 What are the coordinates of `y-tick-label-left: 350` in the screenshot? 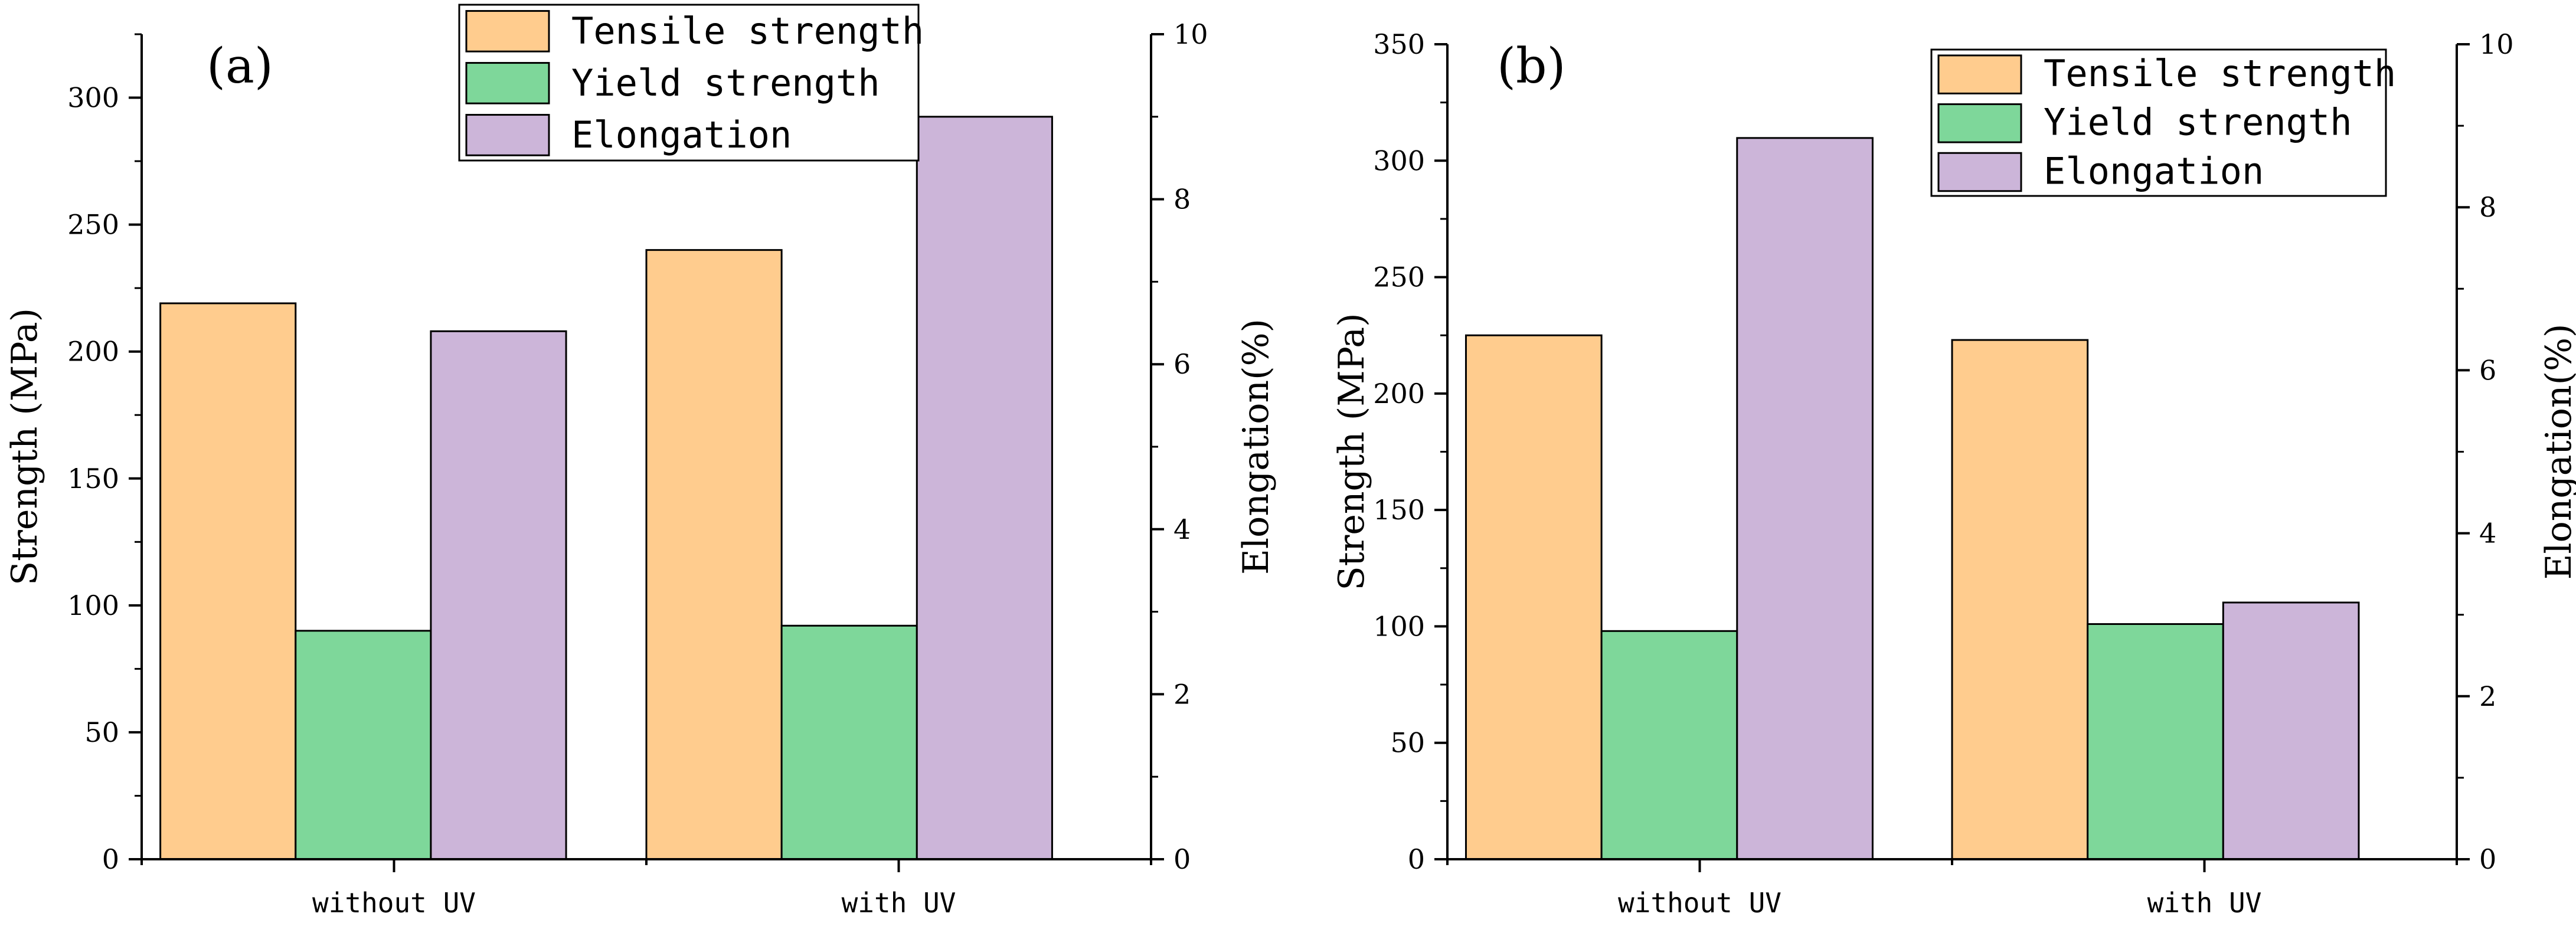 It's located at (1399, 44).